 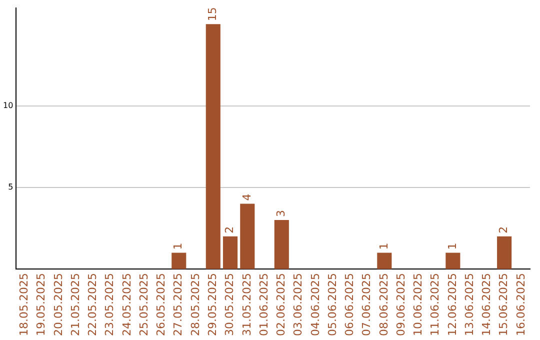 I want to click on x-tick-label: 14.06.2025, so click(x=487, y=304).